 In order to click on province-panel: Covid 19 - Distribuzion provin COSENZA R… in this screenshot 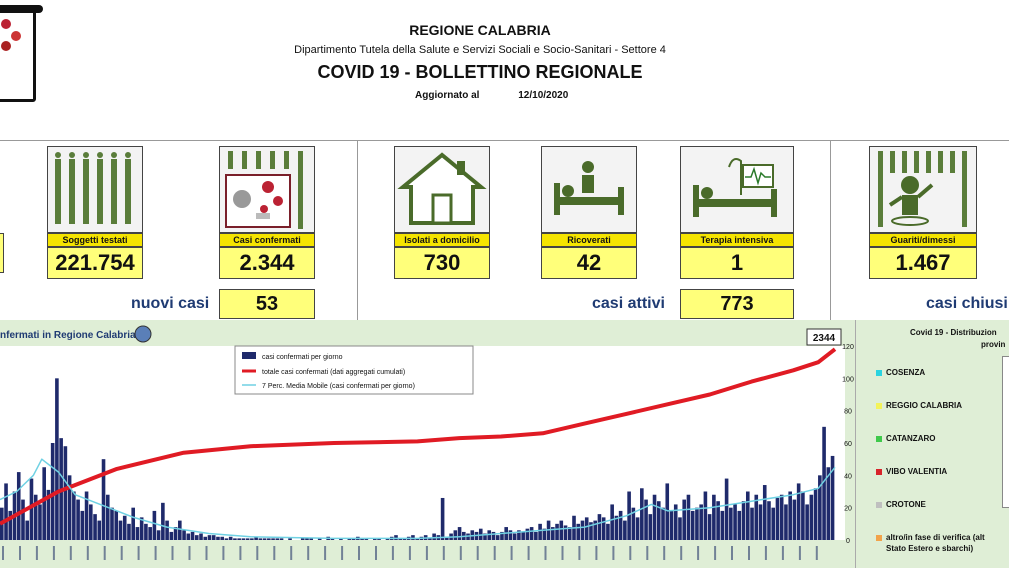, I will do `click(932, 444)`.